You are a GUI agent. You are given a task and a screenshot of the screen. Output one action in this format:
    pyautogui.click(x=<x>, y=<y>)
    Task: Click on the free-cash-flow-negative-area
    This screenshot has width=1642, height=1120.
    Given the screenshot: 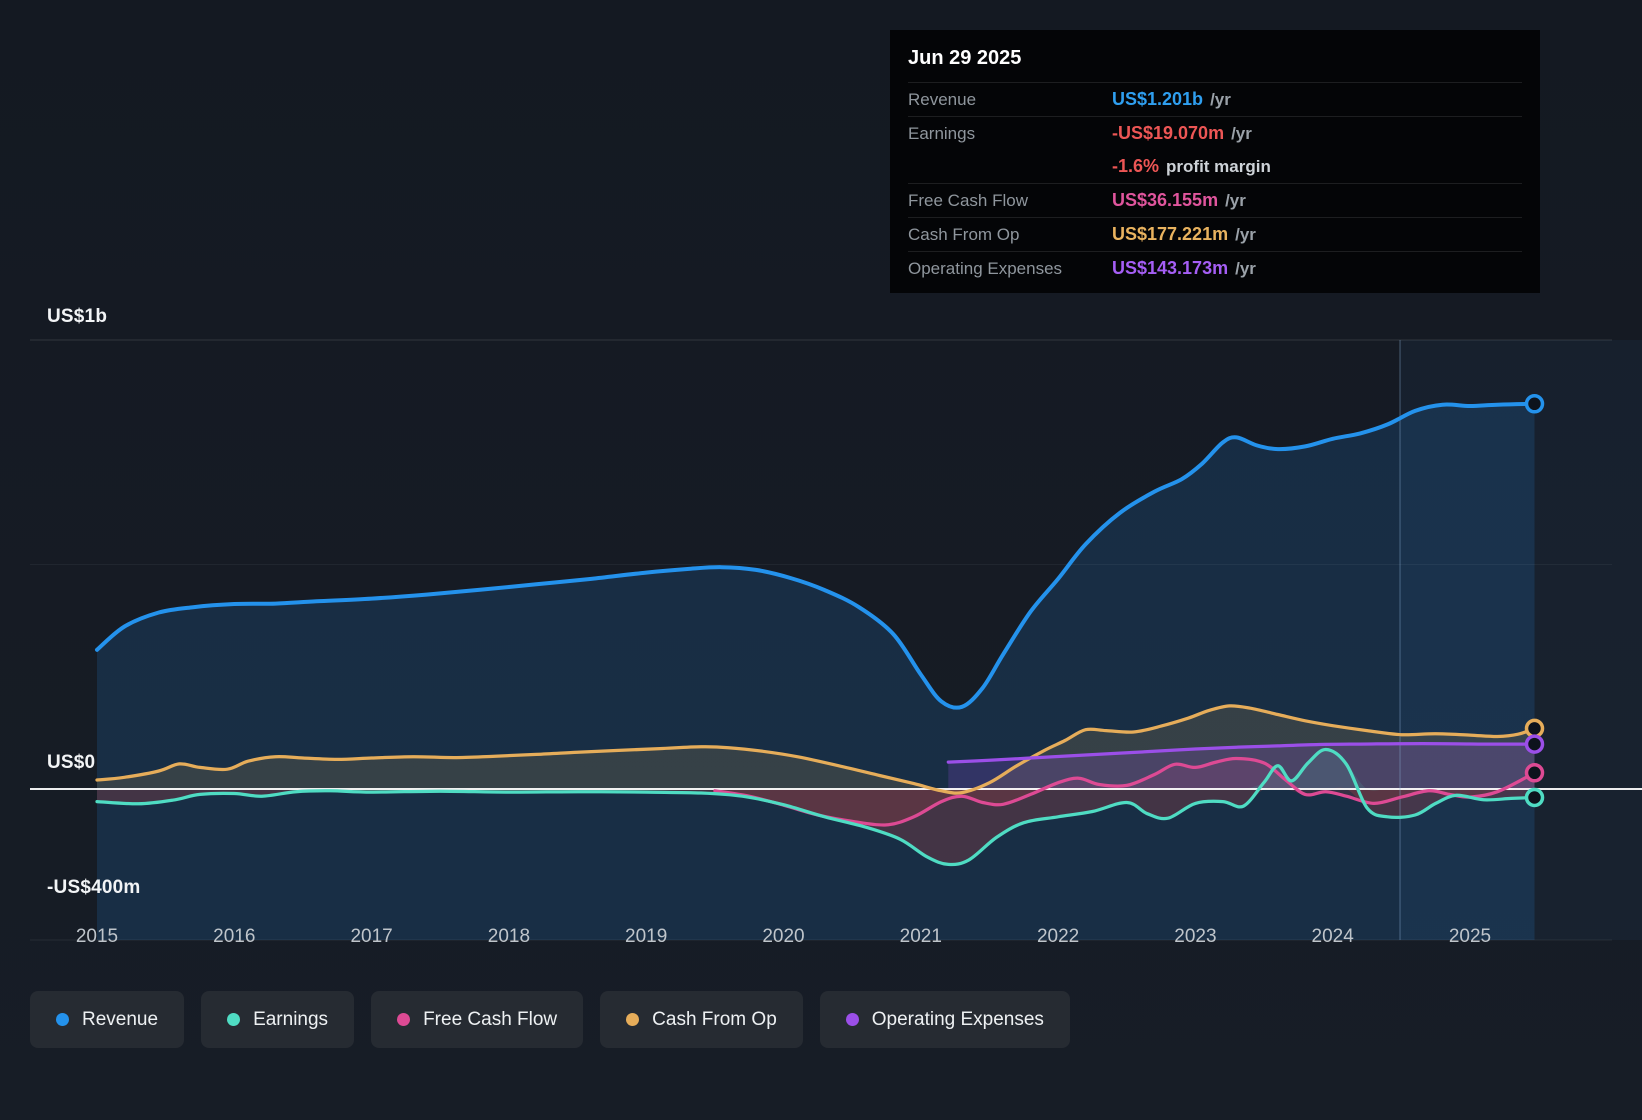 What is the action you would take?
    pyautogui.click(x=1124, y=807)
    